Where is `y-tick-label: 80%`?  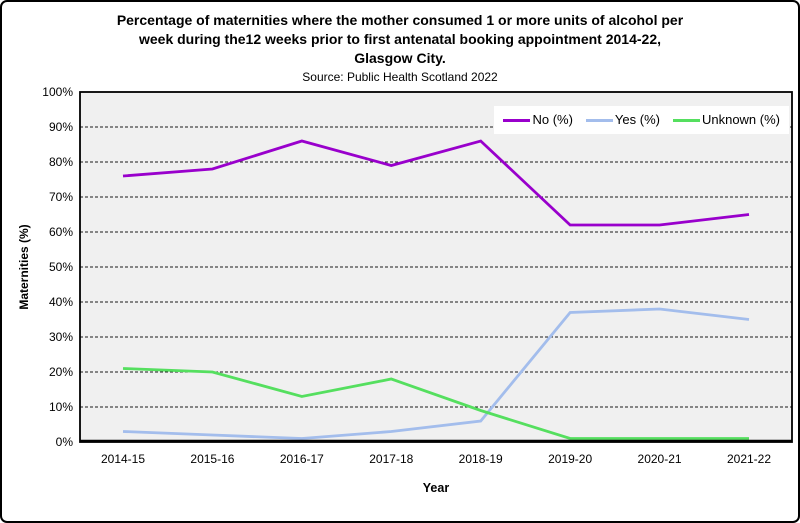
y-tick-label: 80% is located at coordinates (60, 162).